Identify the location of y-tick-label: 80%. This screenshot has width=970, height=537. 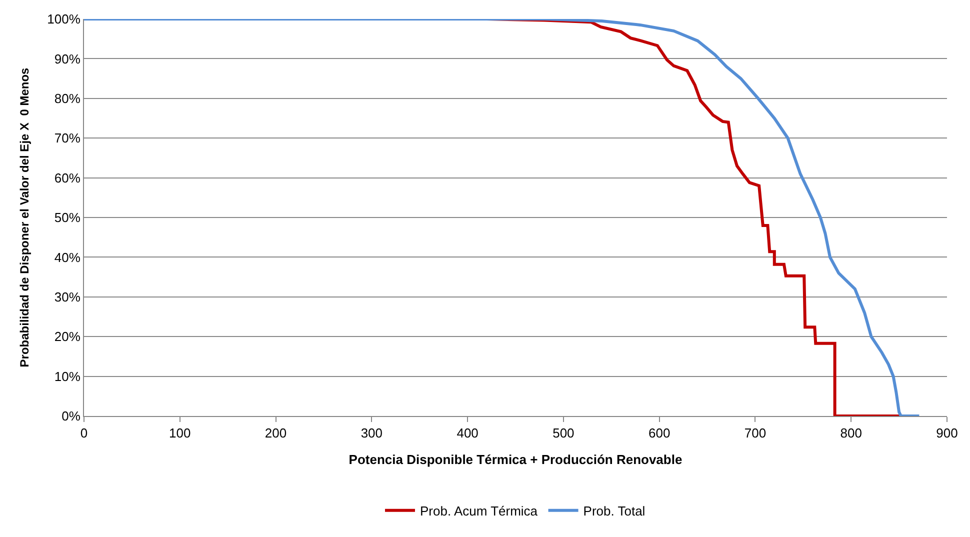
(67, 98).